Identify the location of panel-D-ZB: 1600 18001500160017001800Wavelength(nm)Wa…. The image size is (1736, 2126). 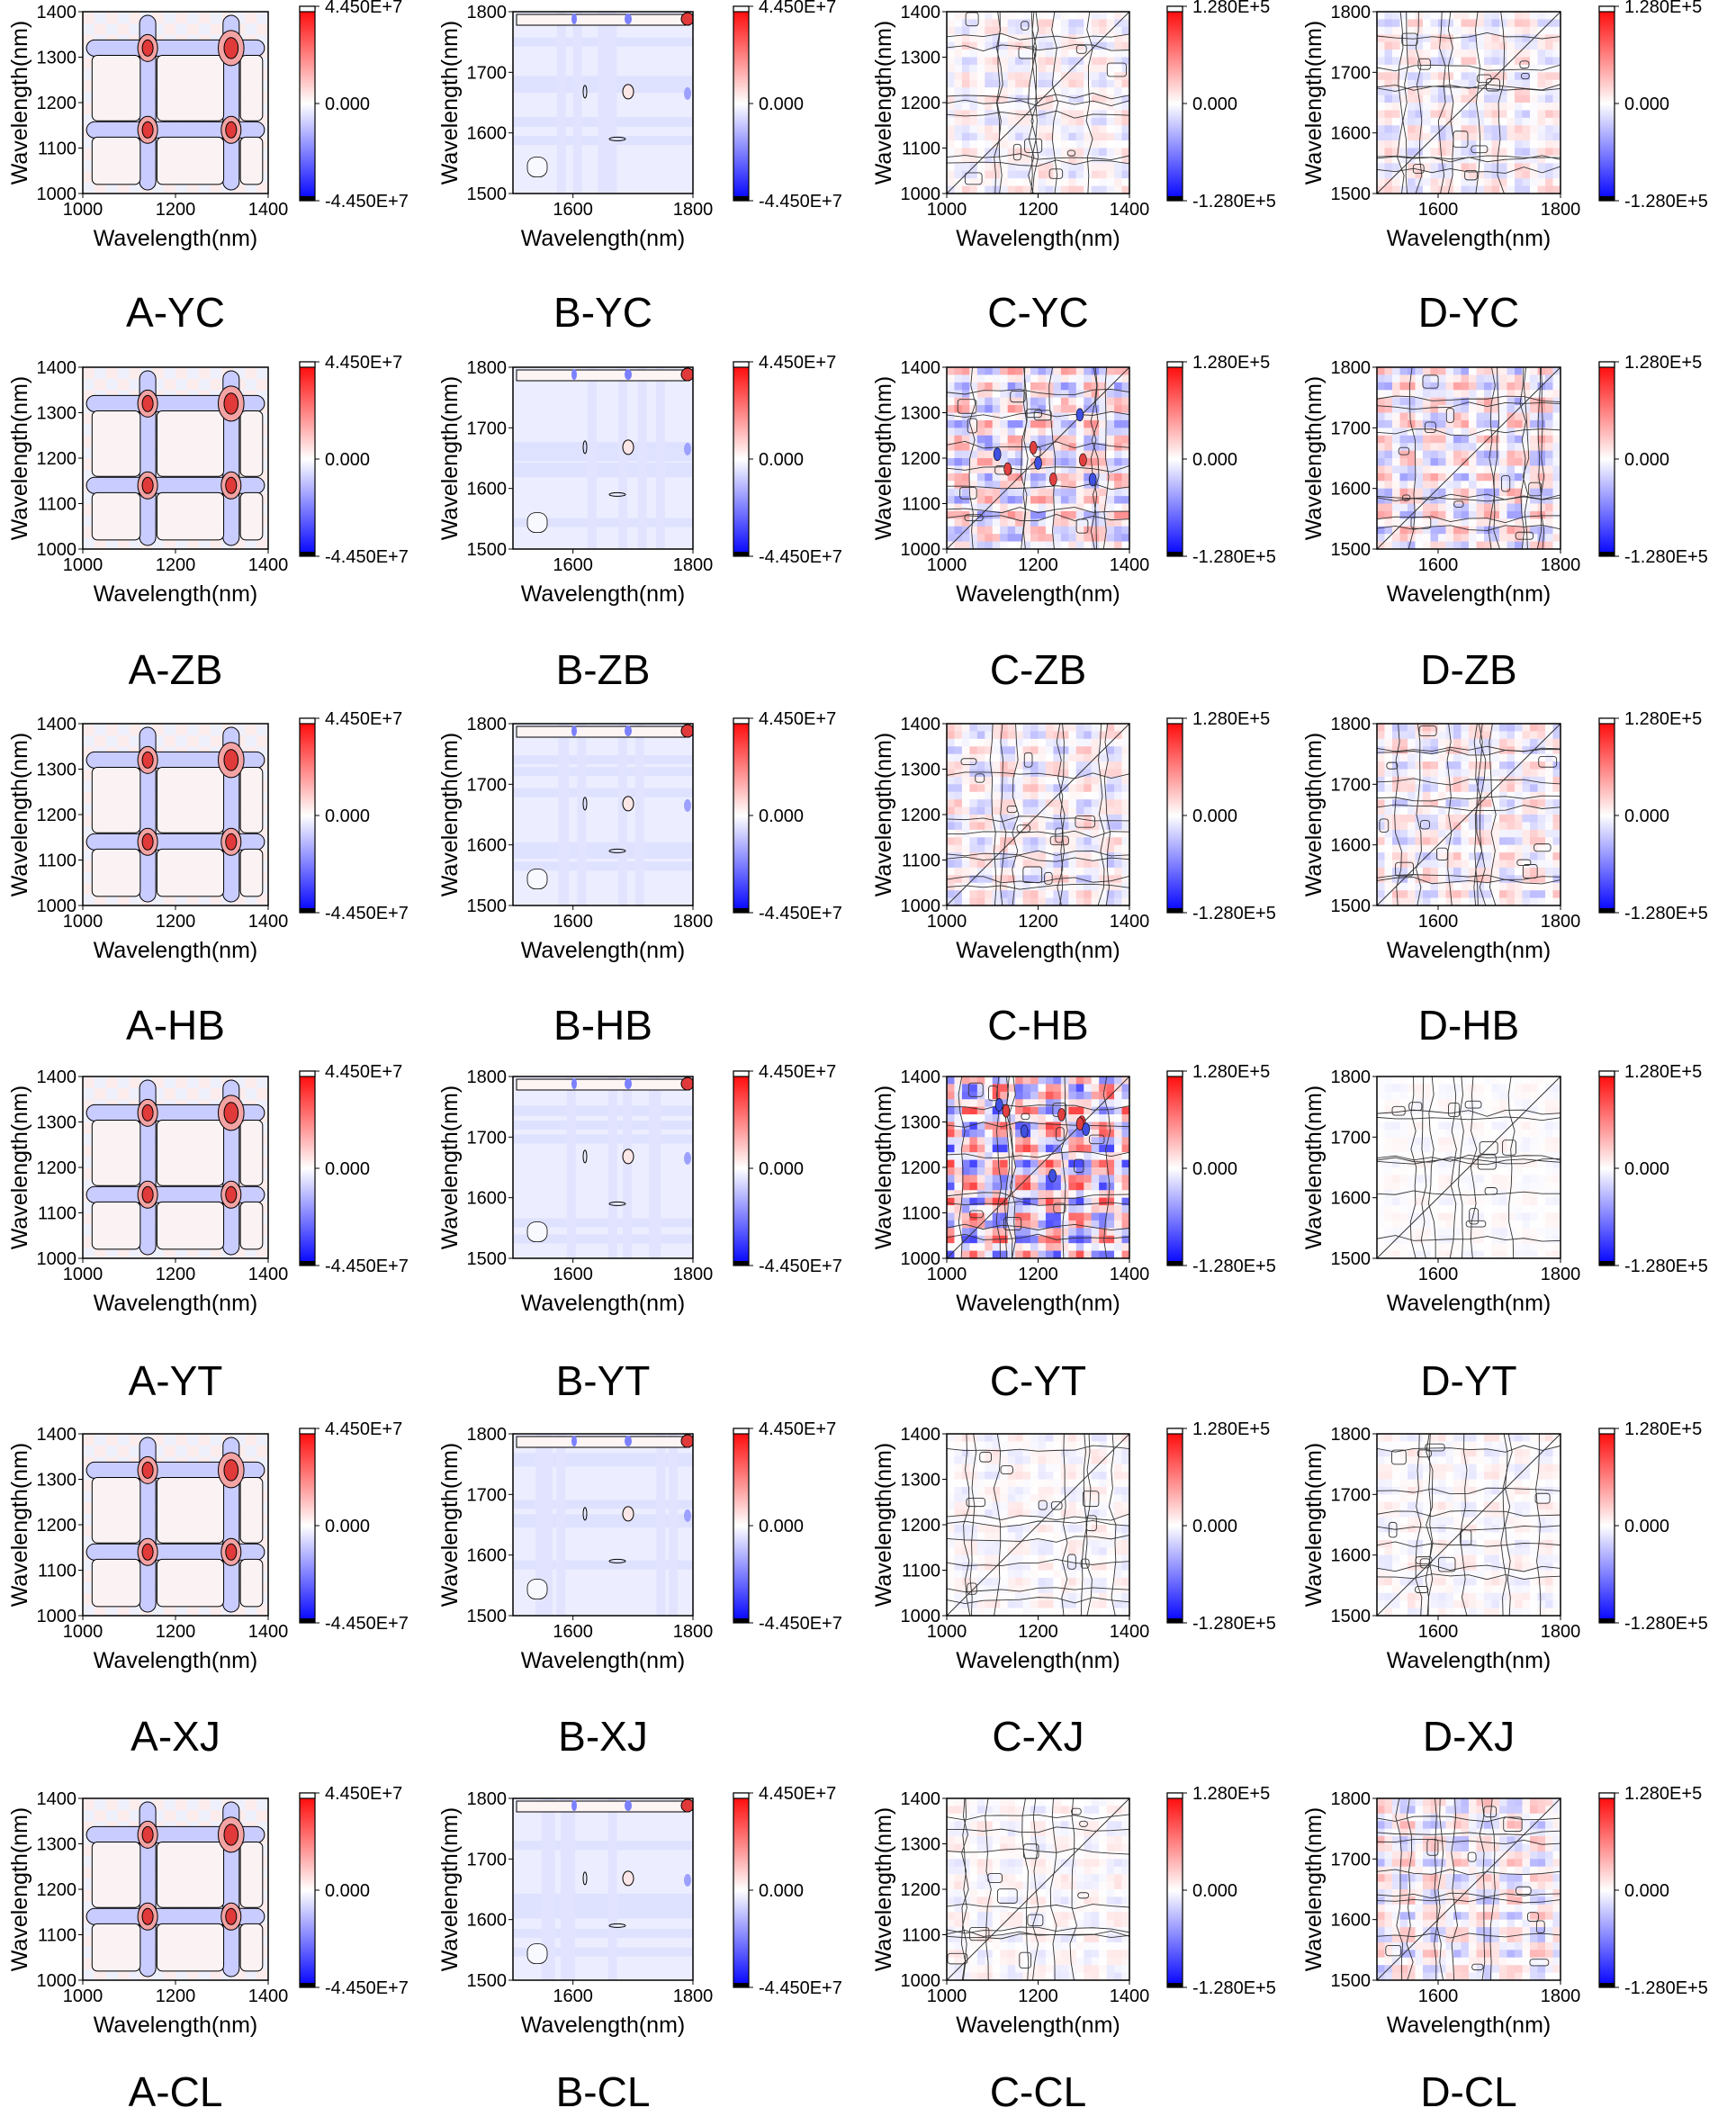
(1504, 523).